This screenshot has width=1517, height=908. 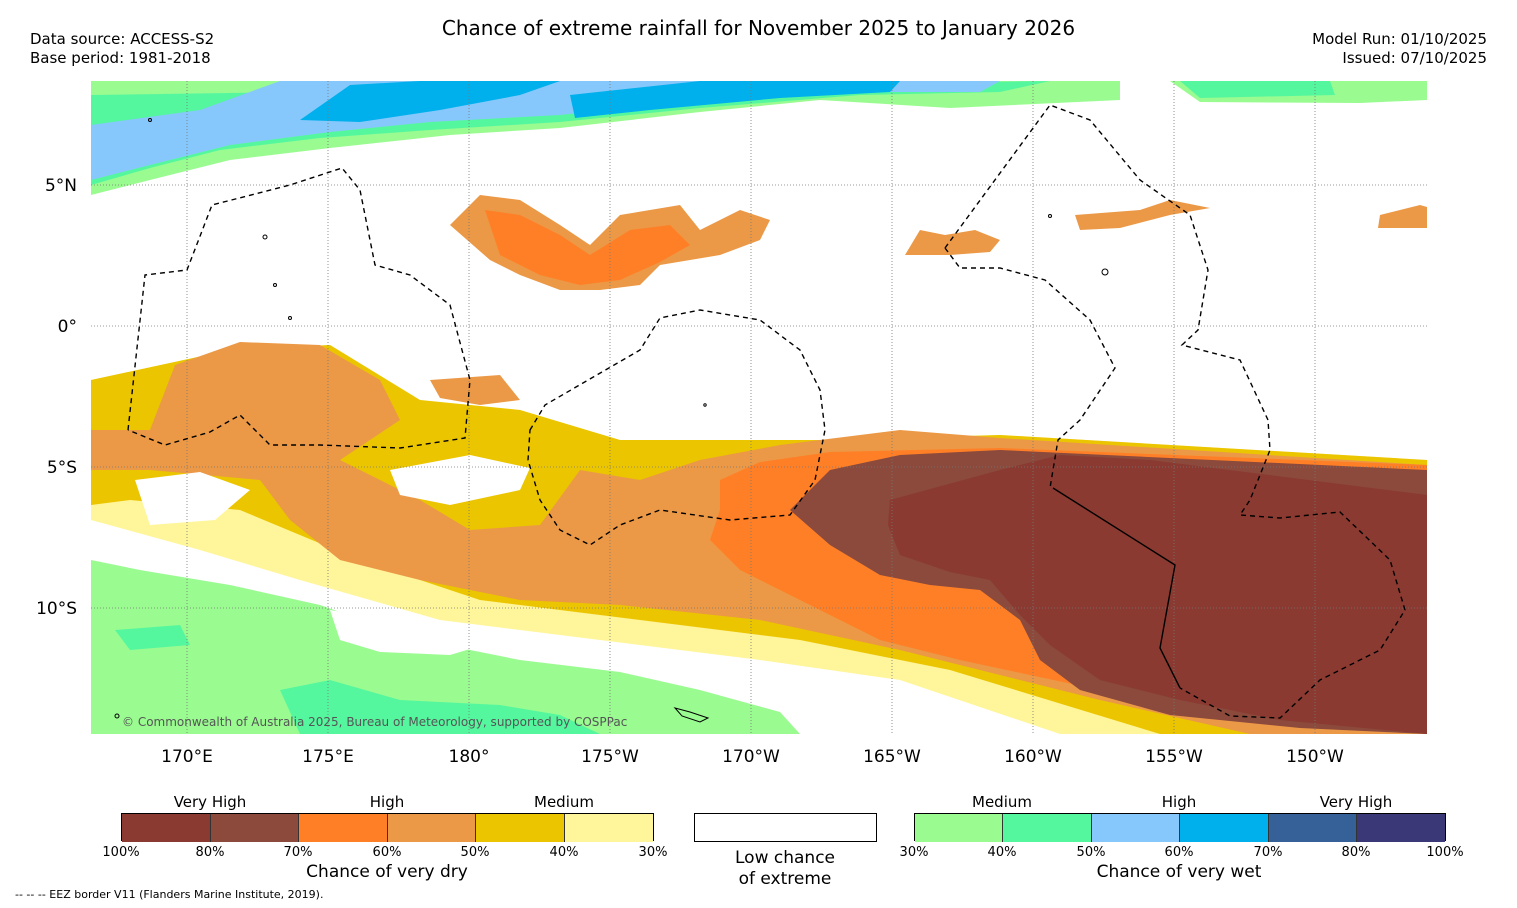 I want to click on dry-blob-ne3, so click(x=1402, y=216).